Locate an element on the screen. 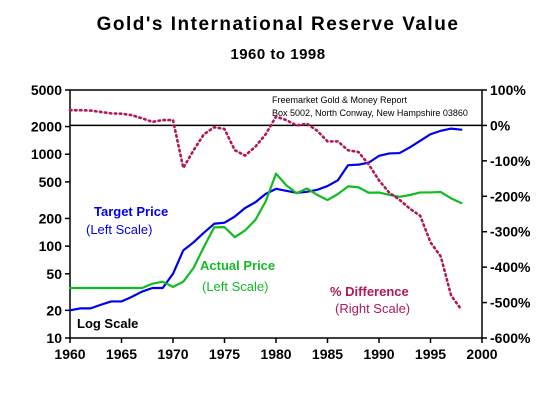 The image size is (556, 402). x-tick-label-1965: 1965 is located at coordinates (121, 354).